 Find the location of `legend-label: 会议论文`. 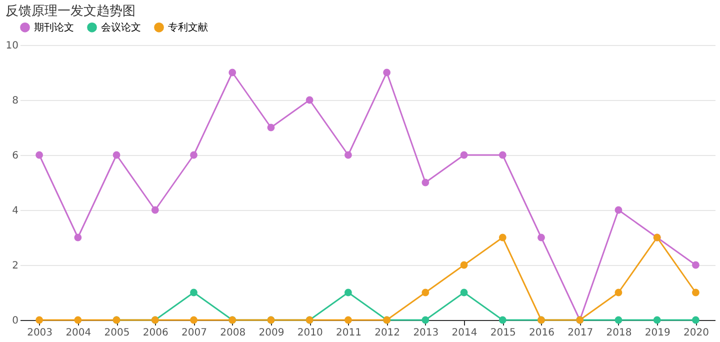

legend-label: 会议论文 is located at coordinates (121, 27).